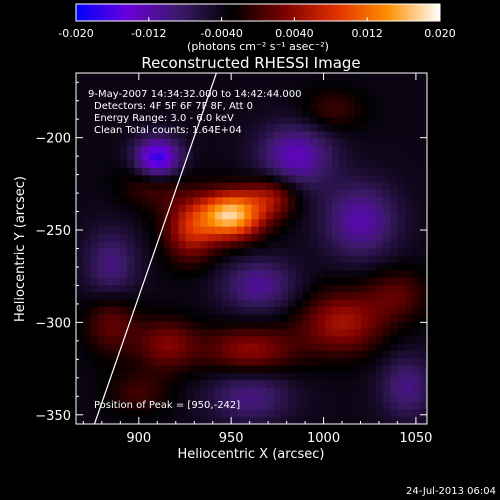 Image resolution: width=500 pixels, height=500 pixels. What do you see at coordinates (164, 118) in the screenshot?
I see `annotation-line: Energy Range: 3.0 - 6.0 keV` at bounding box center [164, 118].